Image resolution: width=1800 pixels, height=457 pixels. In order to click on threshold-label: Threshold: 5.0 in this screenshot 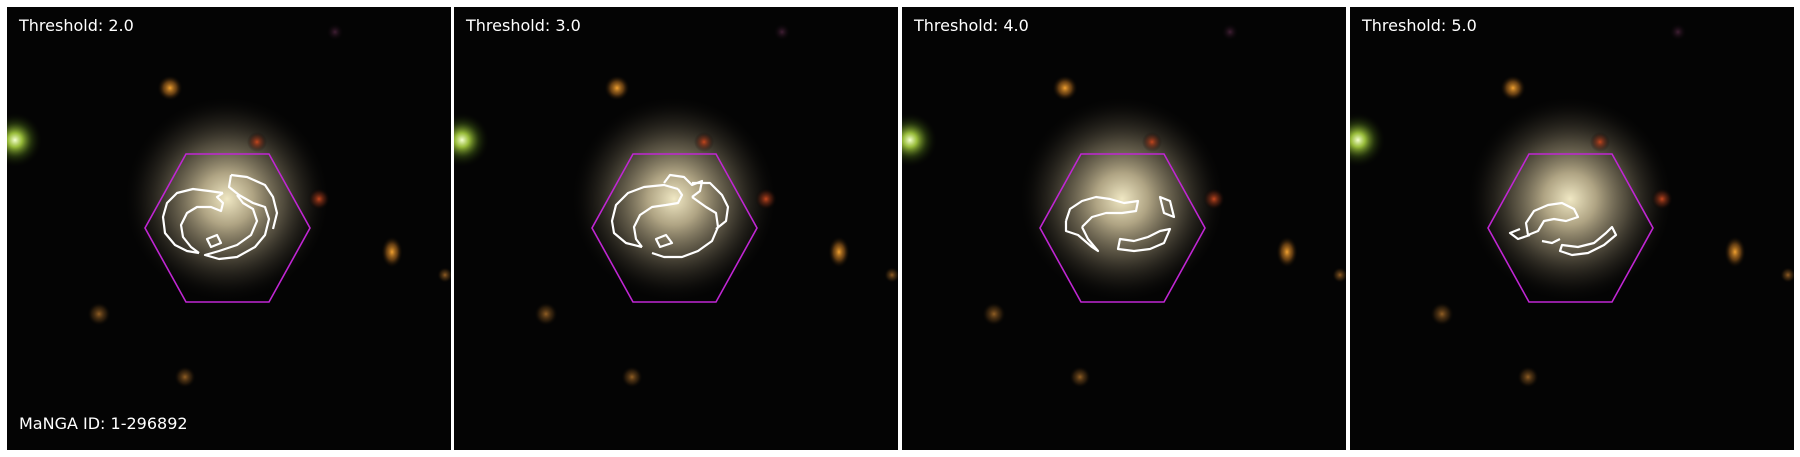, I will do `click(1419, 25)`.